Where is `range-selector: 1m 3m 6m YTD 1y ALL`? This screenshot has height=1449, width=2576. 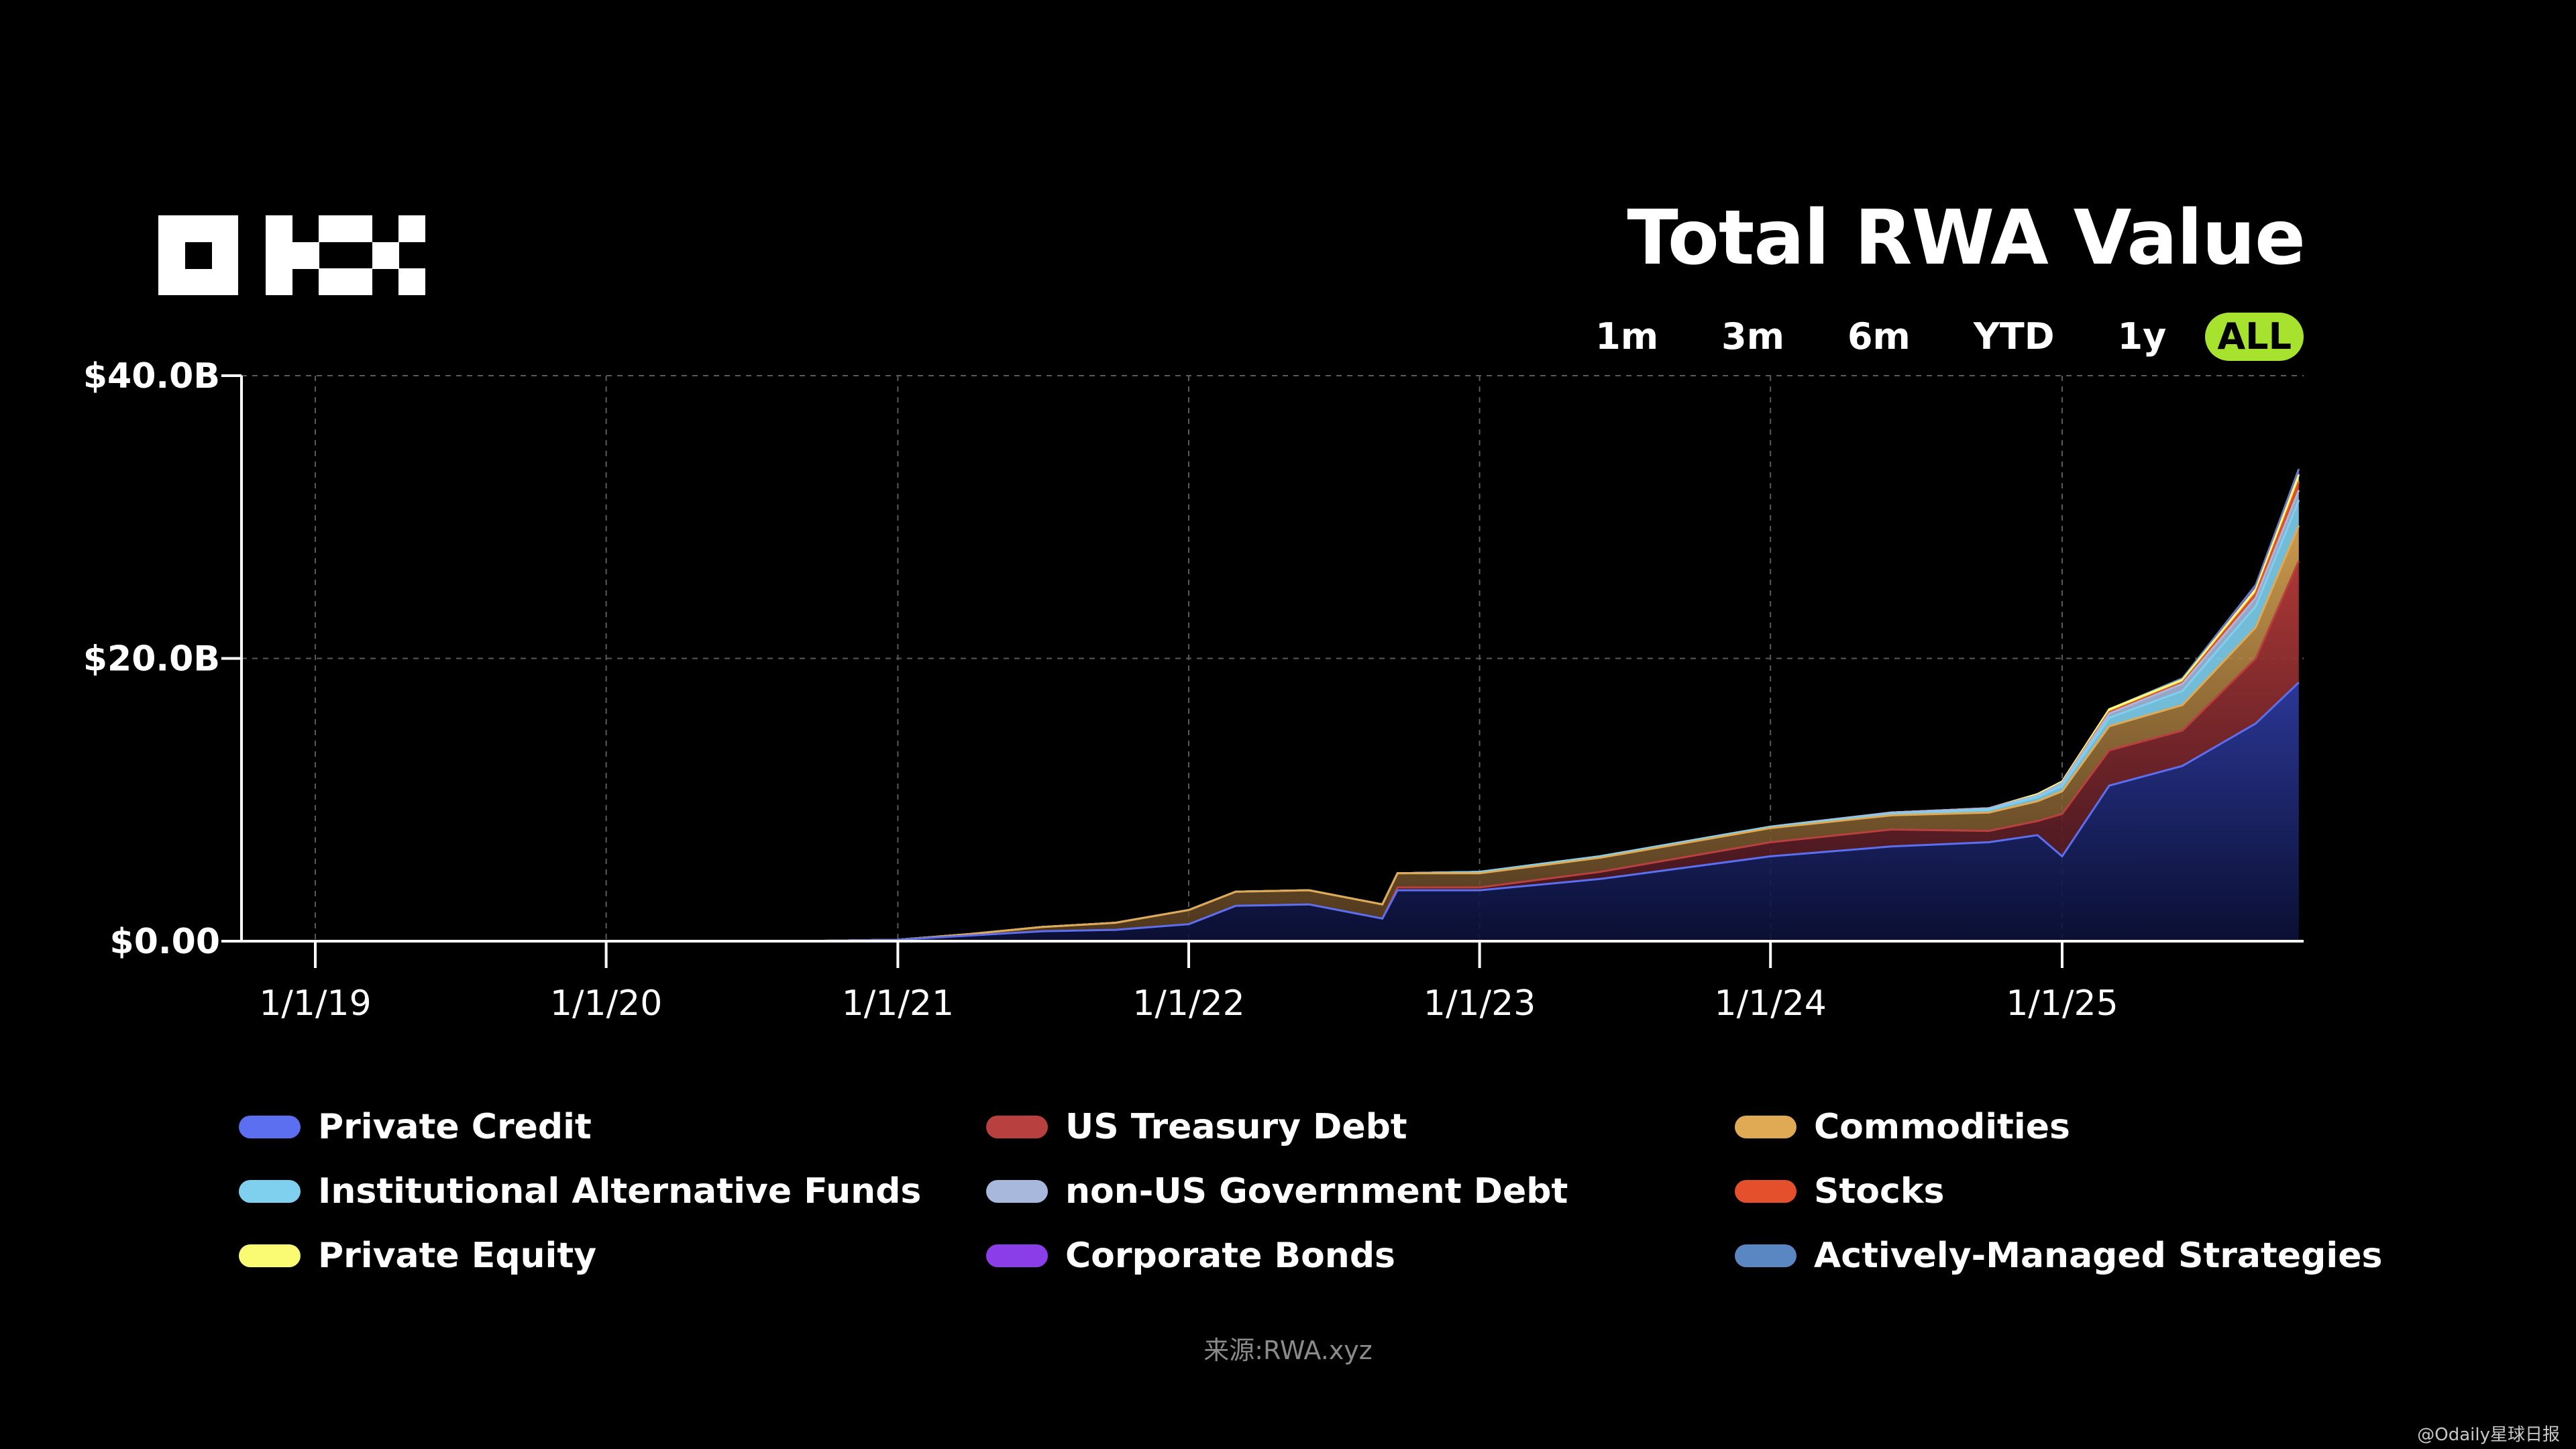 range-selector: 1m 3m 6m YTD 1y ALL is located at coordinates (1924, 337).